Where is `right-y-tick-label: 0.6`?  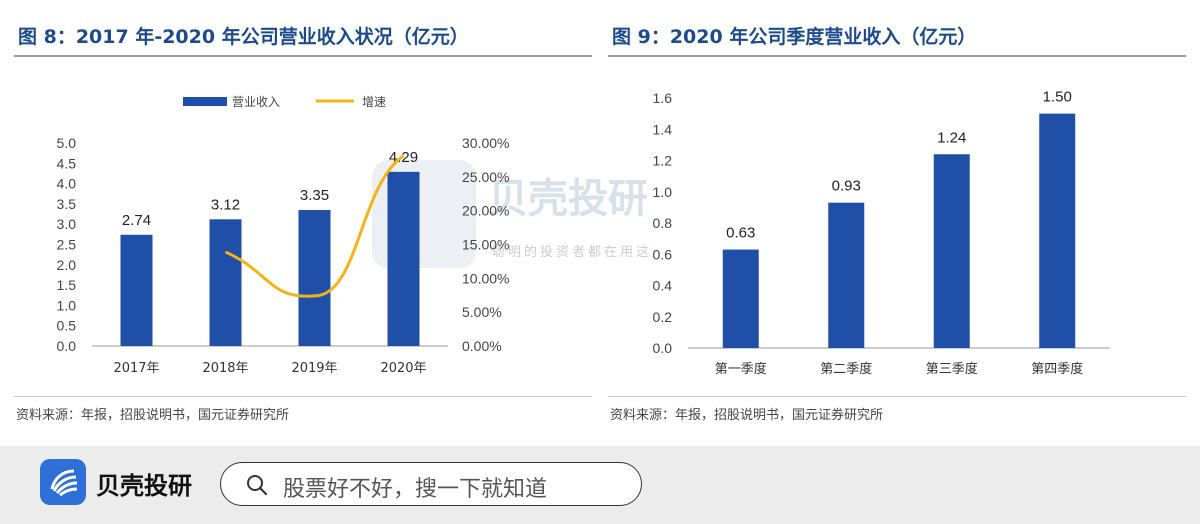
right-y-tick-label: 0.6 is located at coordinates (663, 254).